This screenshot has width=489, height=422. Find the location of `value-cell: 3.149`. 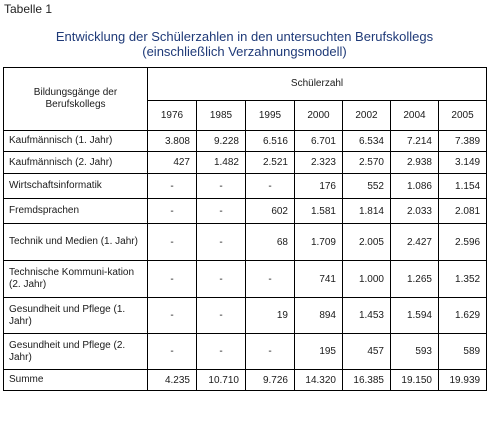

value-cell: 3.149 is located at coordinates (462, 162).